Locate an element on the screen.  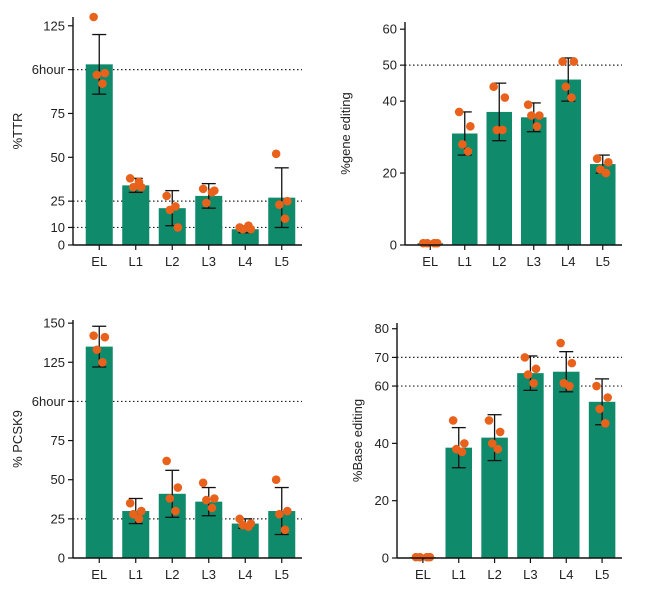
y-tick-label: 60 is located at coordinates (382, 386).